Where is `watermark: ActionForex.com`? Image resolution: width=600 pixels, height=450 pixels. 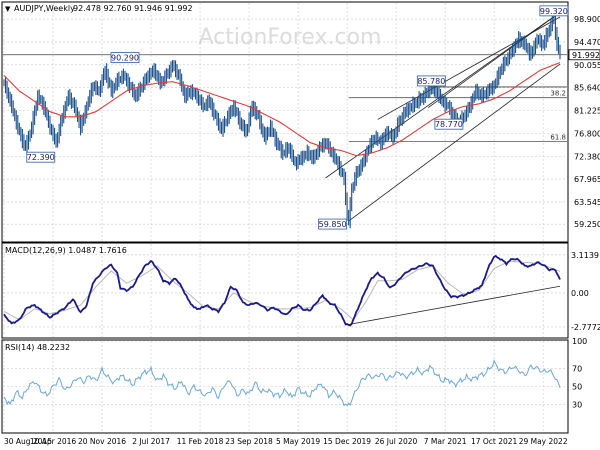
watermark: ActionForex.com is located at coordinates (290, 37).